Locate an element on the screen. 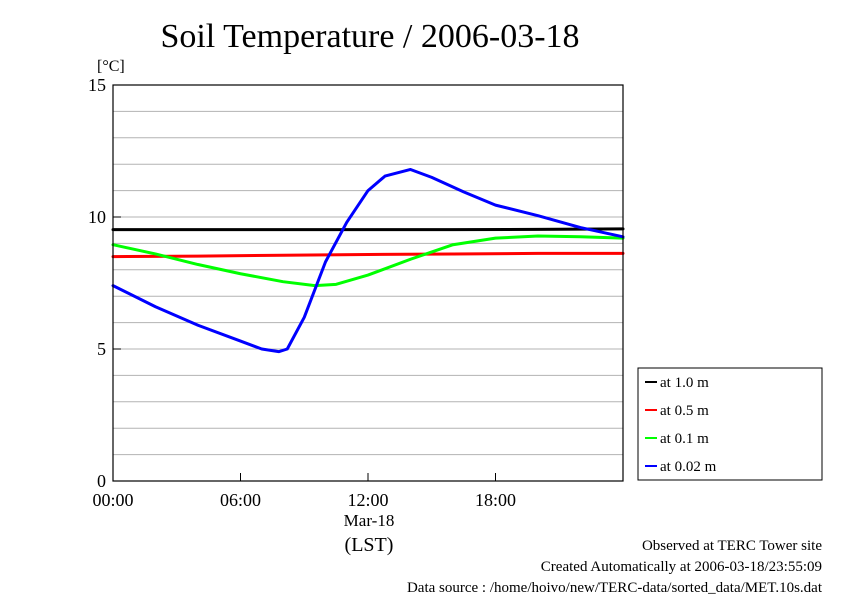 This screenshot has width=842, height=595. legend-box is located at coordinates (730, 424).